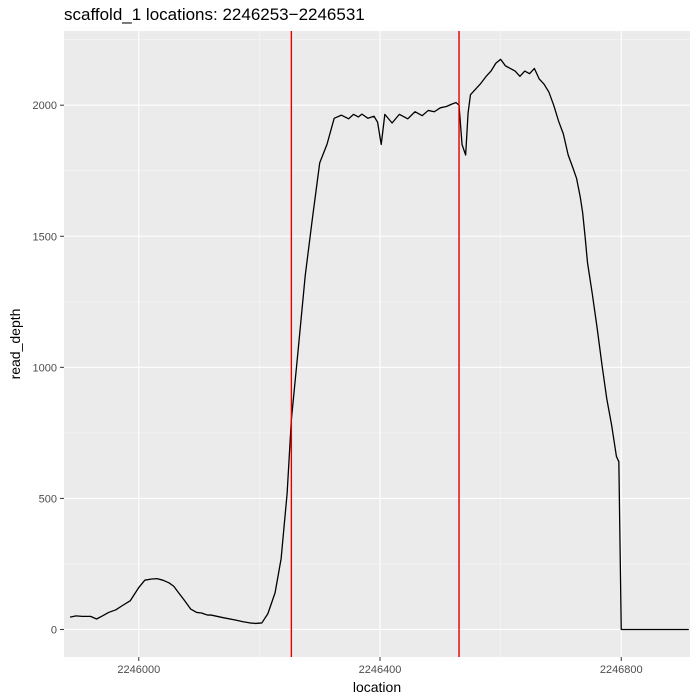  Describe the element at coordinates (45, 368) in the screenshot. I see `y-tick-label: 1000` at that location.